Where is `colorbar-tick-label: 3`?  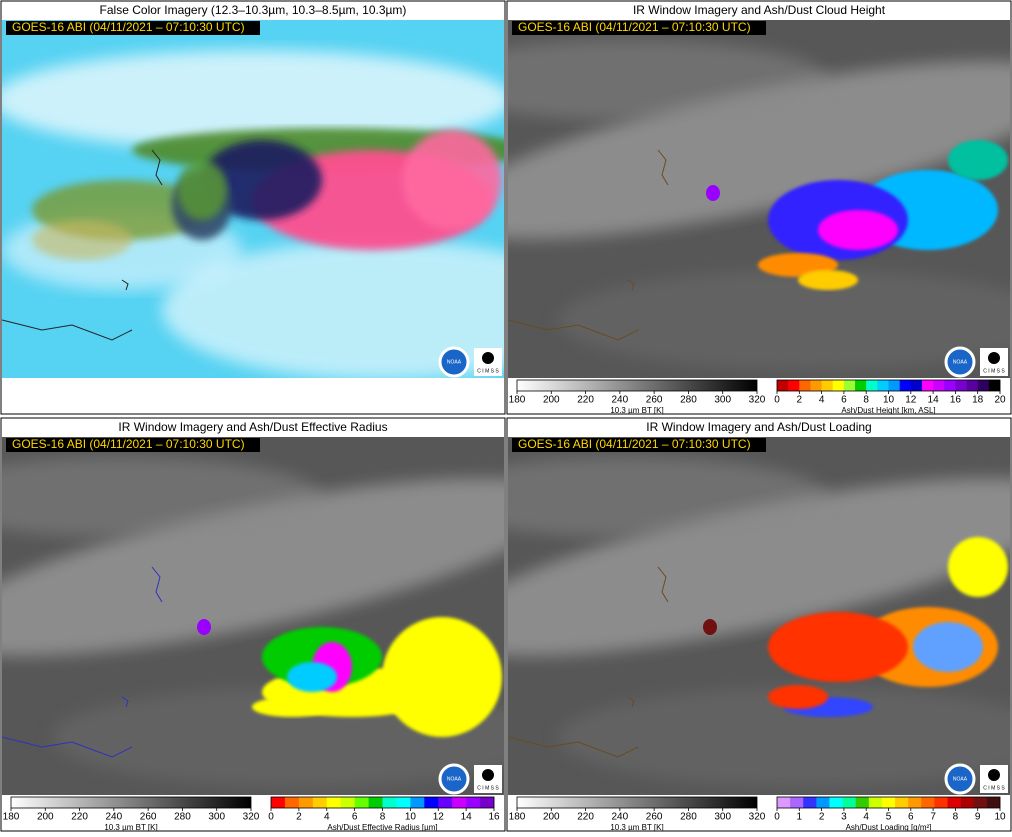 colorbar-tick-label: 3 is located at coordinates (844, 817).